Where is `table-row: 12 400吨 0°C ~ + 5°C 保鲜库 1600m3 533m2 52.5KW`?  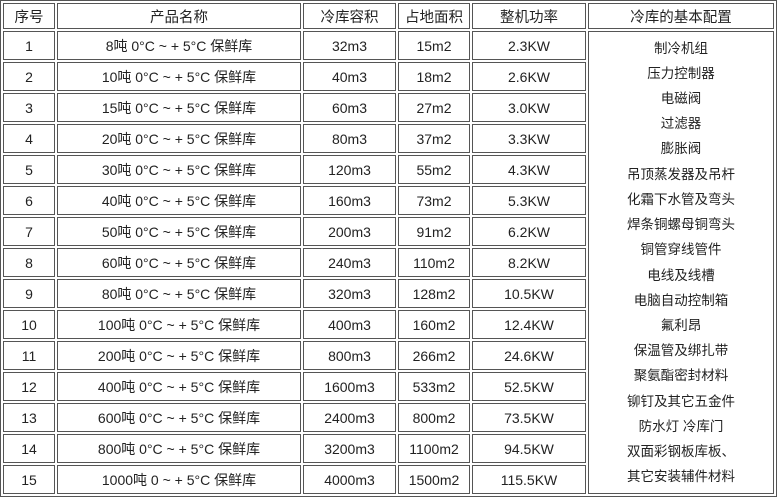 table-row: 12 400吨 0°C ~ + 5°C 保鲜库 1600m3 533m2 52.5KW is located at coordinates (388, 386).